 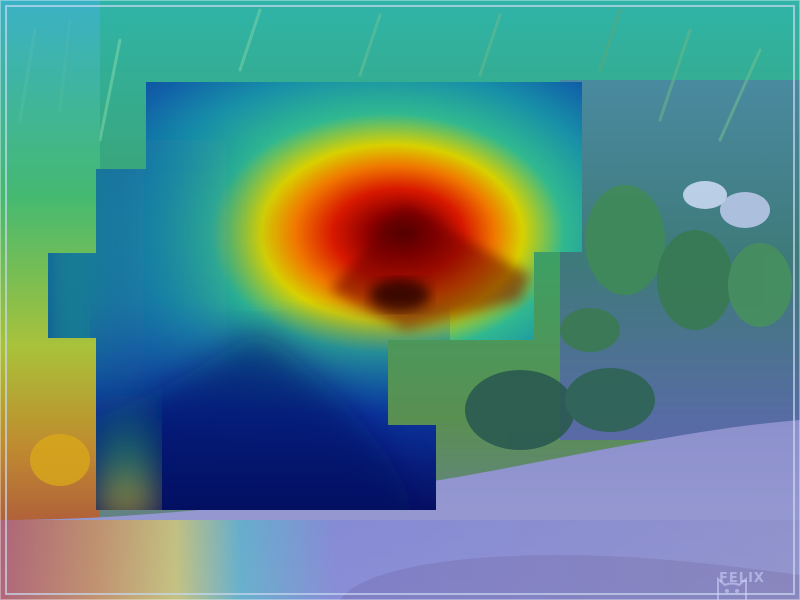 I want to click on watermark-text: FELIX, so click(x=742, y=578).